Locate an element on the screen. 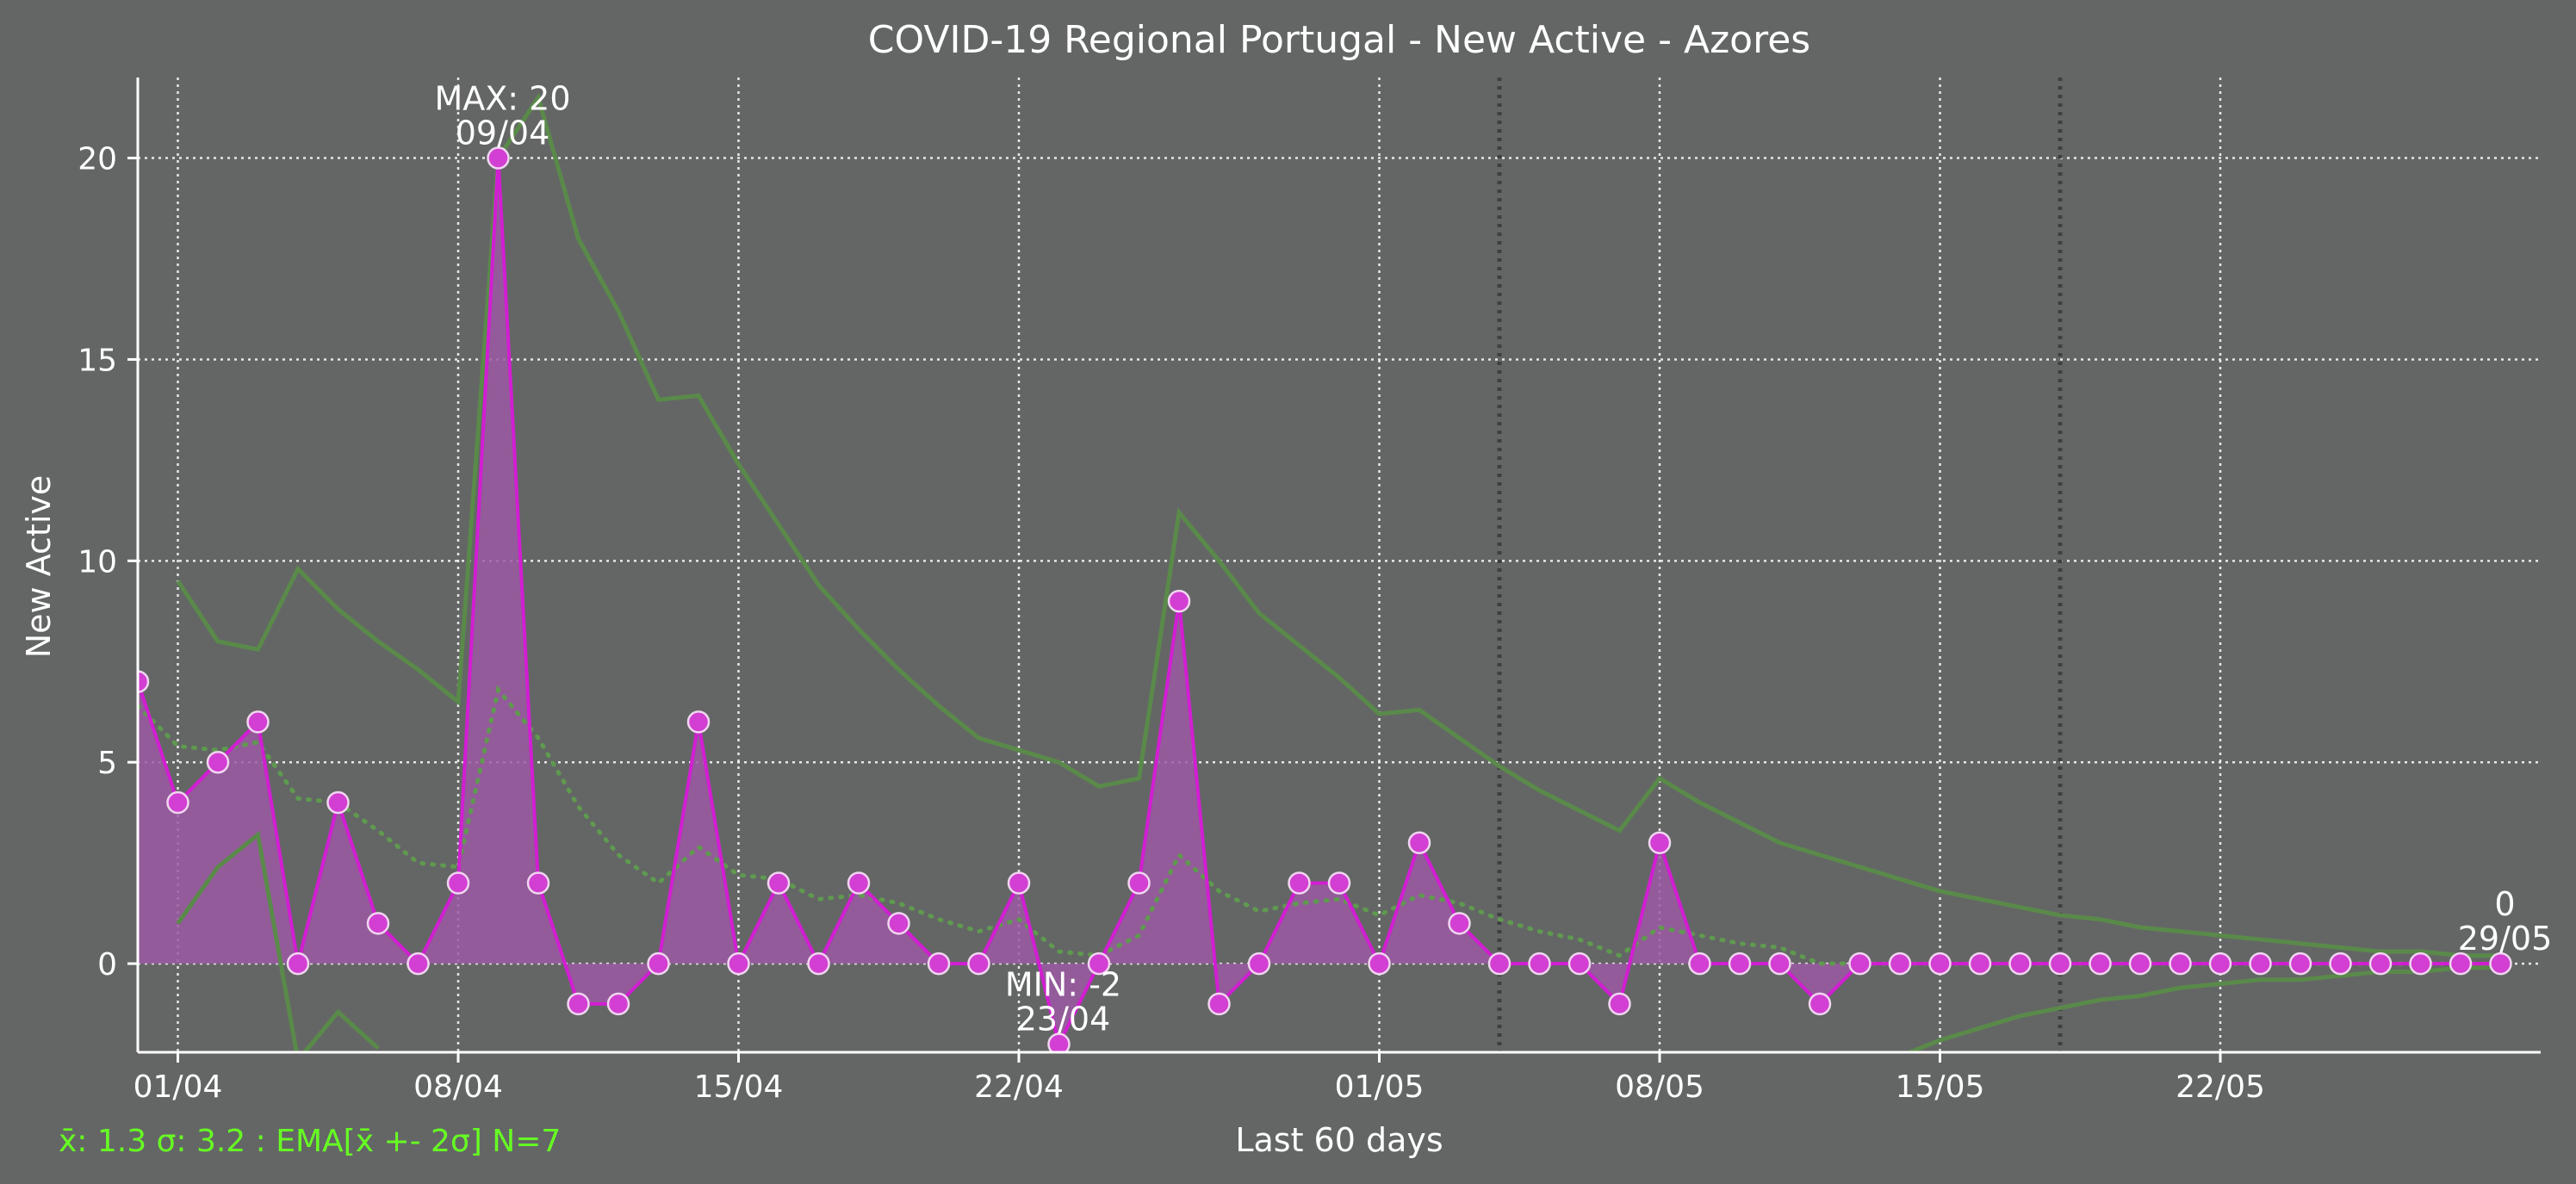  y-tick-label: 10 is located at coordinates (98, 562).